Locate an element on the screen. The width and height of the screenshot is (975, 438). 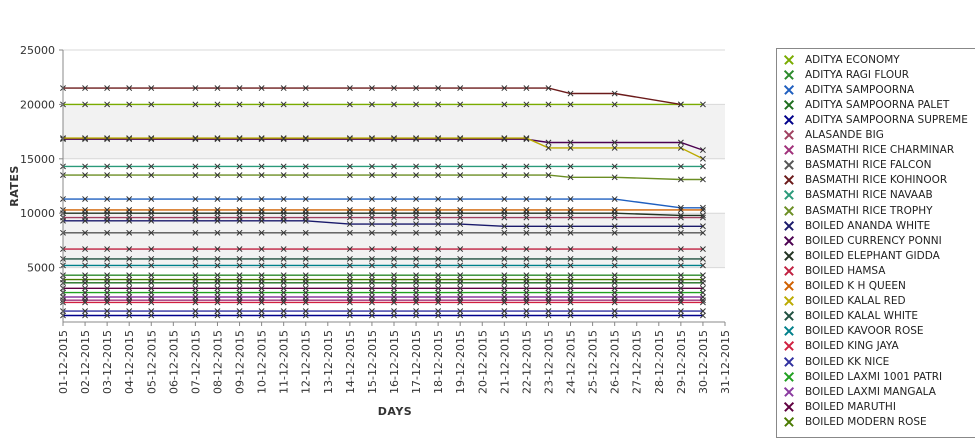
legend-label: BOILED K H QUEEN is located at coordinates (855, 286).